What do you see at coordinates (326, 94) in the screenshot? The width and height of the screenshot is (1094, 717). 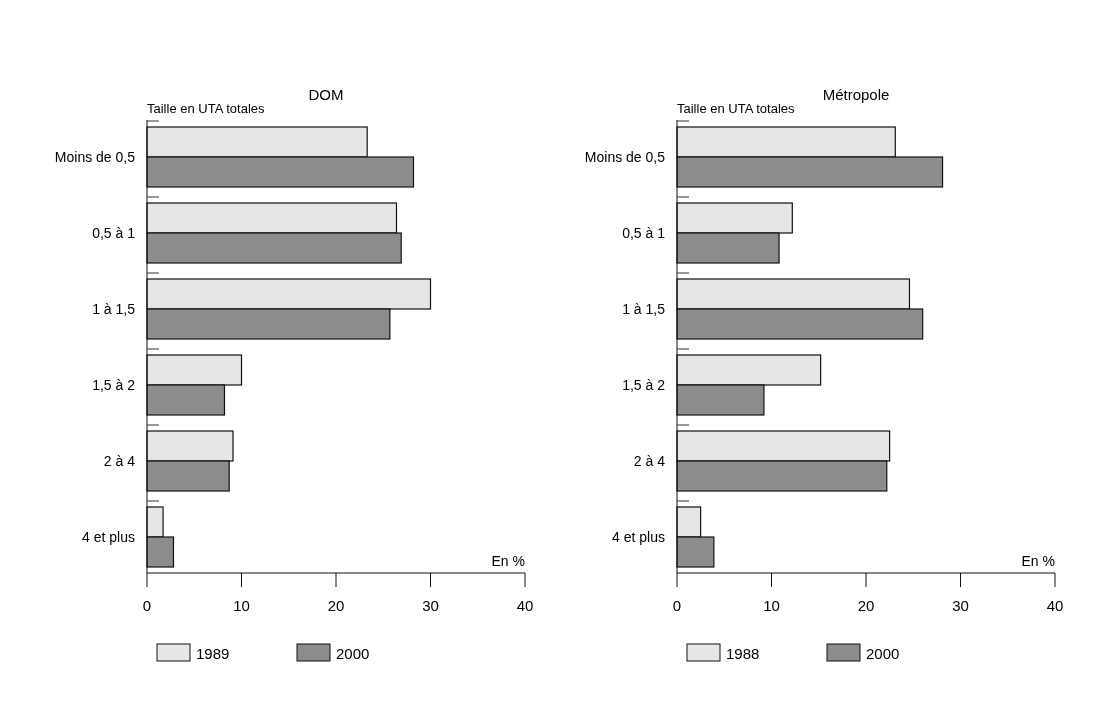 I see `chart-title: DOM` at bounding box center [326, 94].